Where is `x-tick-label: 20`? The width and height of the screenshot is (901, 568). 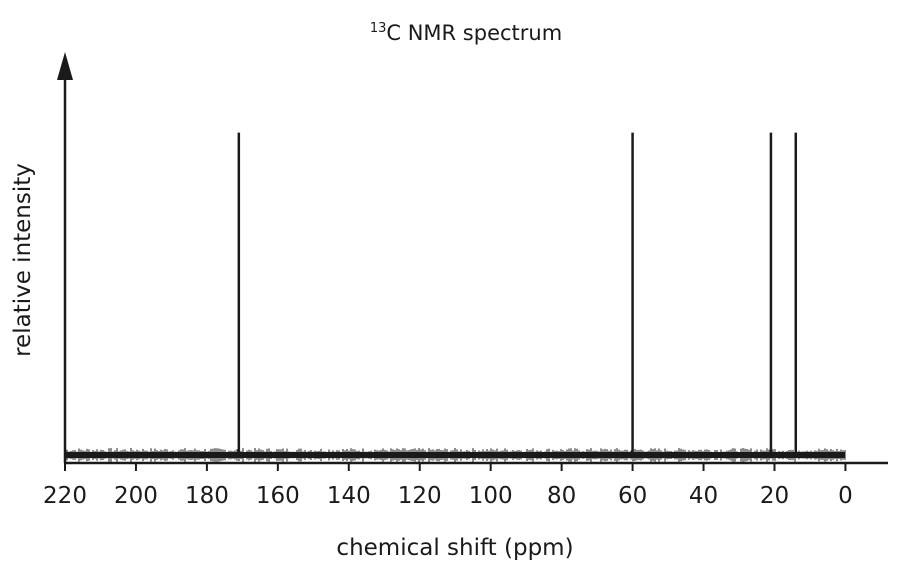 x-tick-label: 20 is located at coordinates (774, 496).